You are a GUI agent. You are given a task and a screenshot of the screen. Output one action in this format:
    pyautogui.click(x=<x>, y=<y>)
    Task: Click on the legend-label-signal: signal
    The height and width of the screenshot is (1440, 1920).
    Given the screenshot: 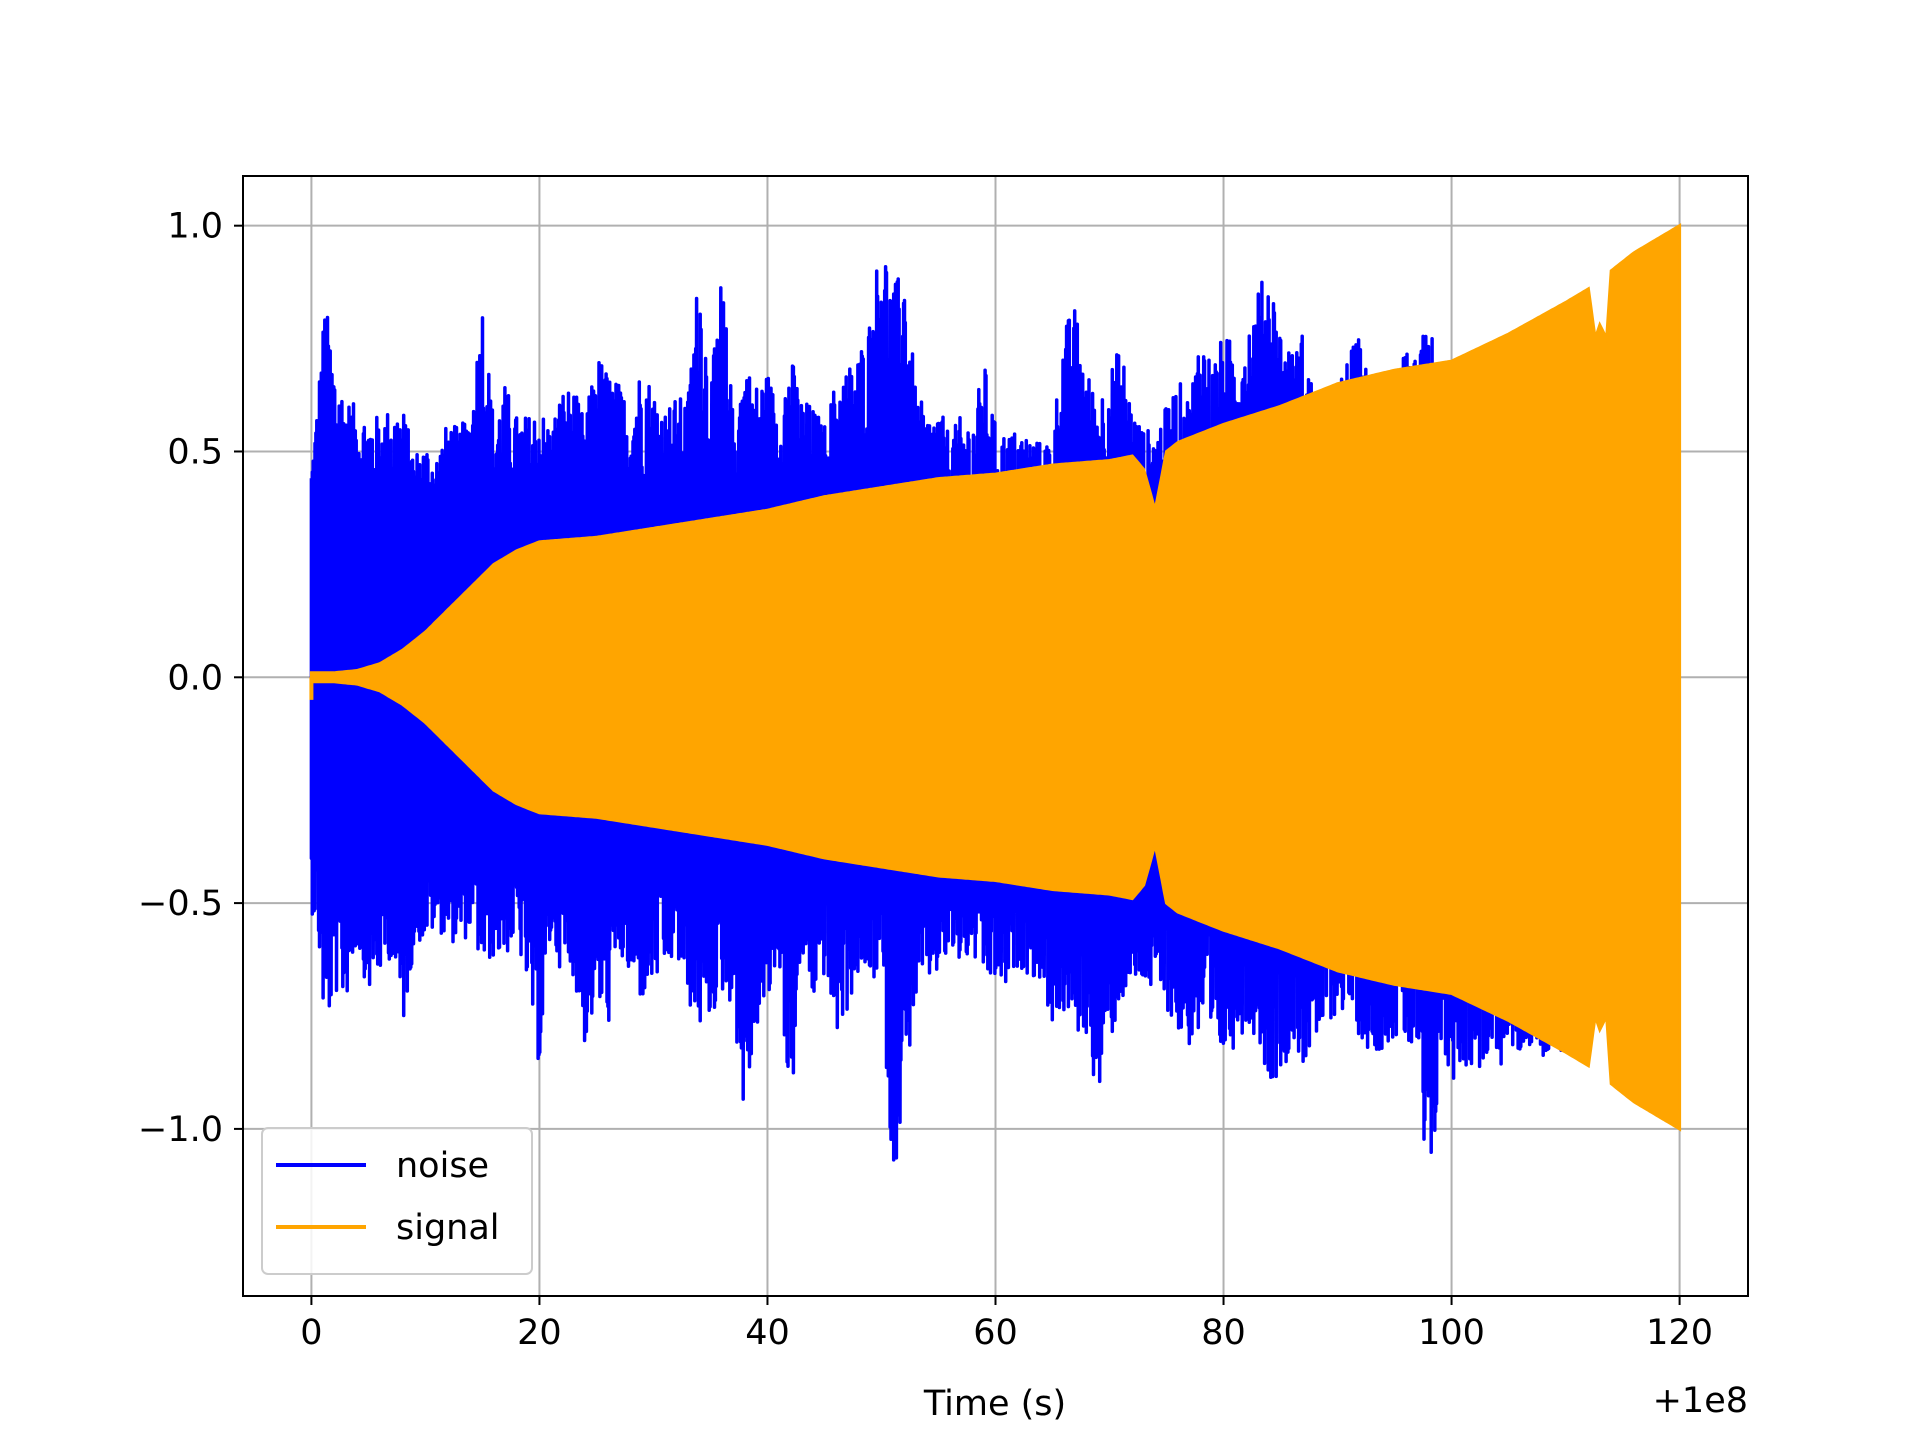 What is the action you would take?
    pyautogui.click(x=448, y=1228)
    